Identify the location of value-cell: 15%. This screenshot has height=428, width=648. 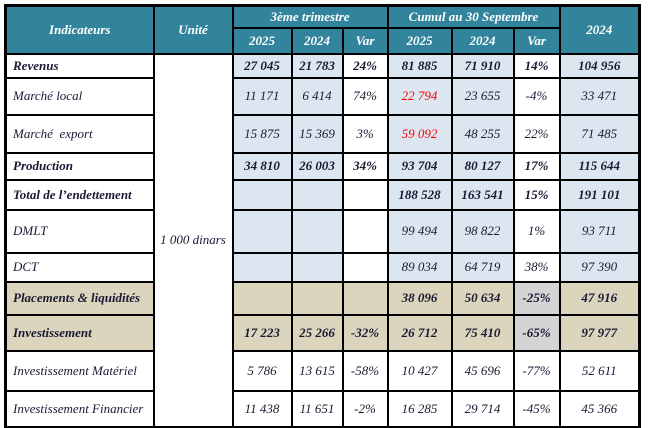
(536, 194).